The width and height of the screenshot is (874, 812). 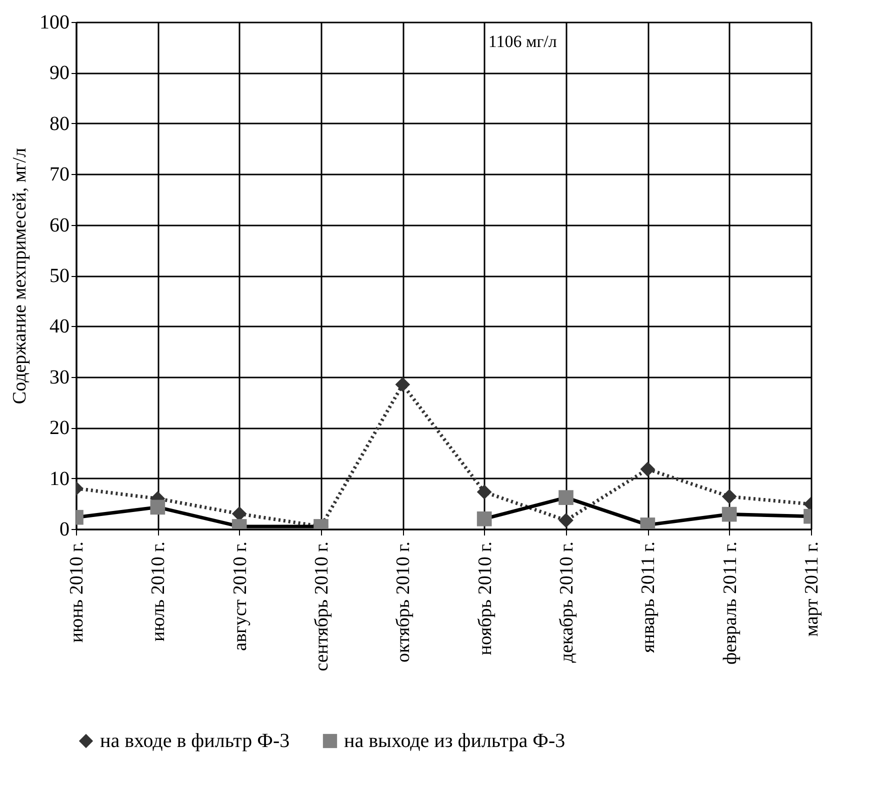 What do you see at coordinates (60, 377) in the screenshot?
I see `y-tick-label: 30` at bounding box center [60, 377].